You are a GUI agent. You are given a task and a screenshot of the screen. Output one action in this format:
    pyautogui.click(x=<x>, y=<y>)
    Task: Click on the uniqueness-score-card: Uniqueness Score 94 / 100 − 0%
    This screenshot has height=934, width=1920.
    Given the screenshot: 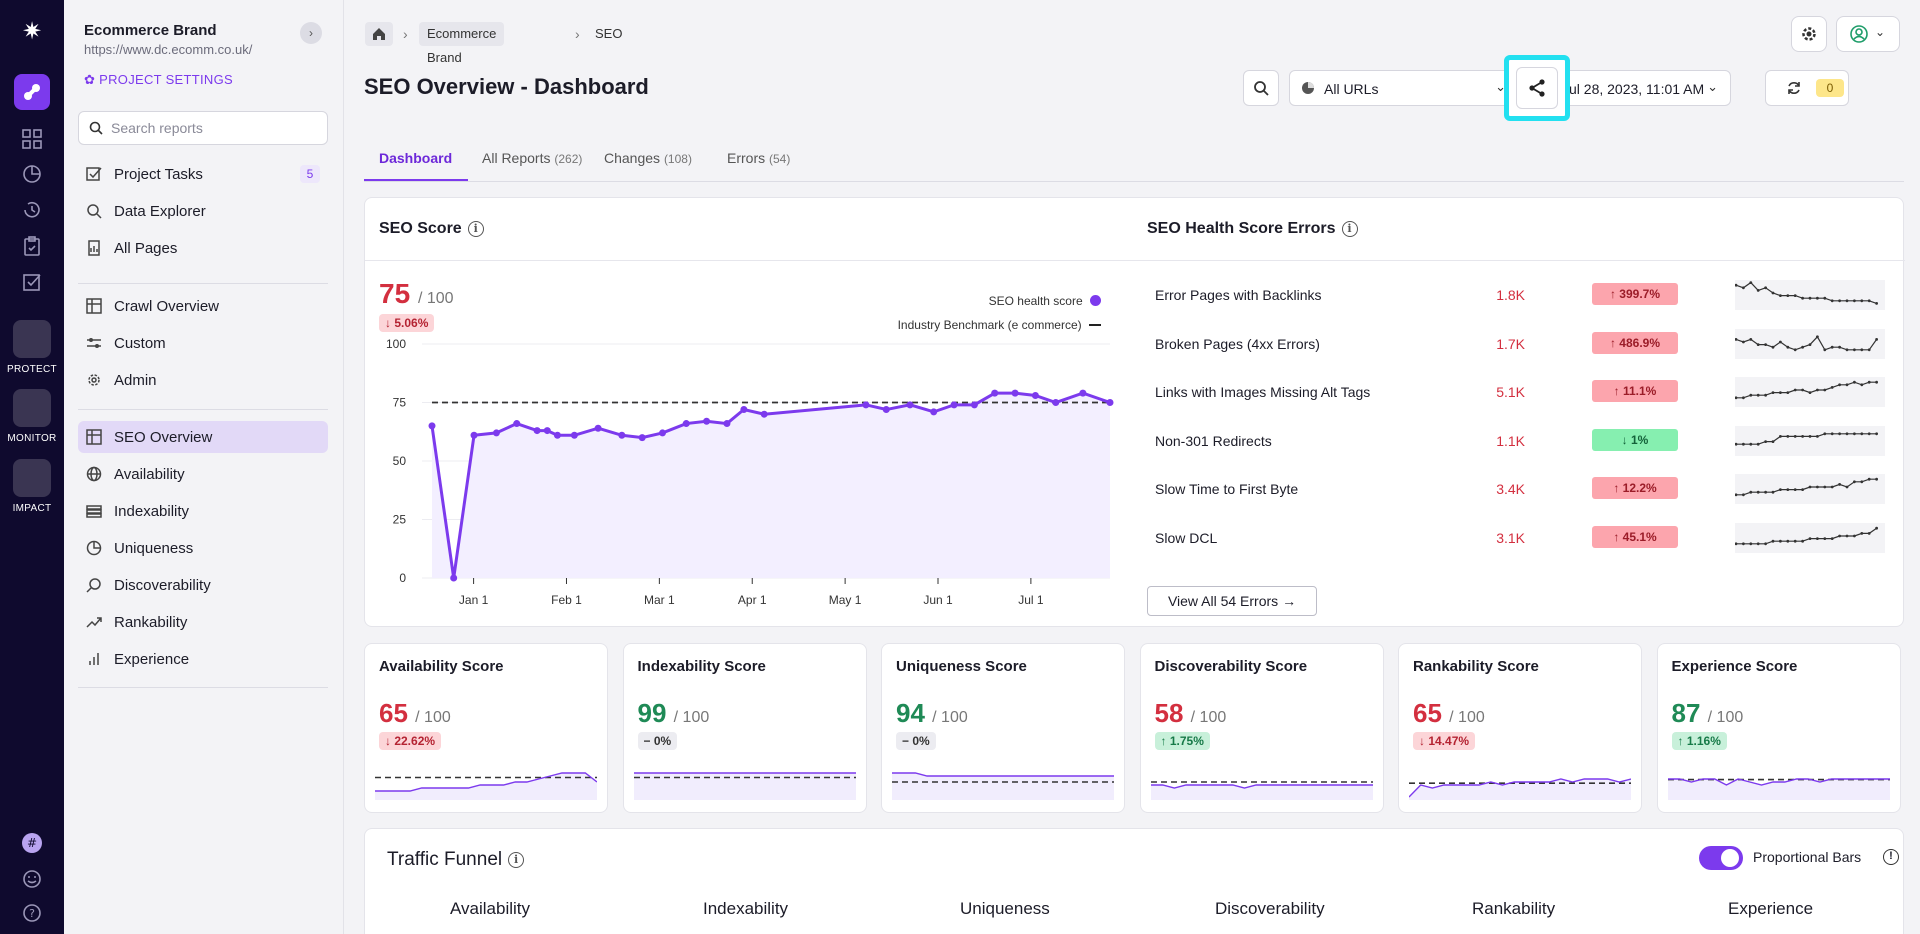 What is the action you would take?
    pyautogui.click(x=1003, y=728)
    